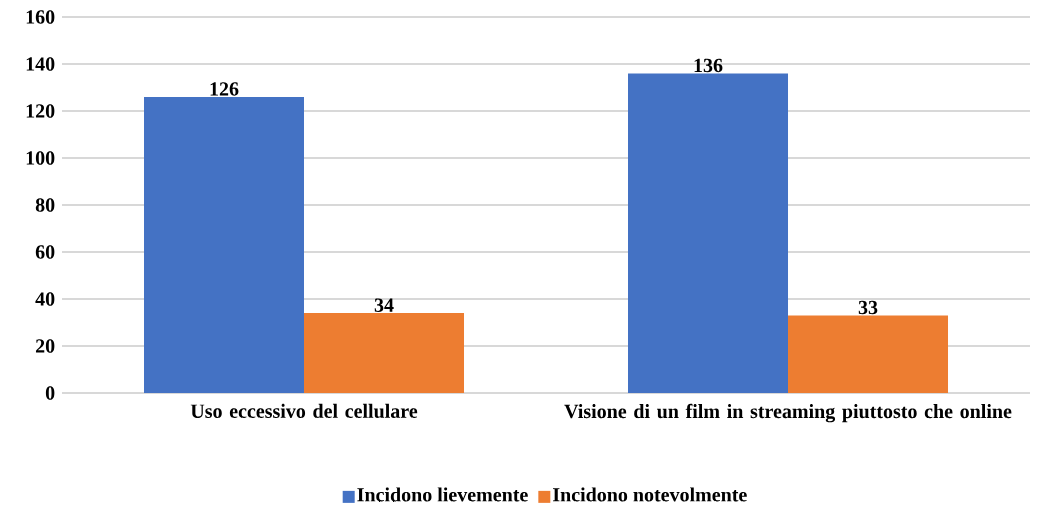 This screenshot has height=523, width=1048. What do you see at coordinates (50, 393) in the screenshot?
I see `y-tick-label: 0` at bounding box center [50, 393].